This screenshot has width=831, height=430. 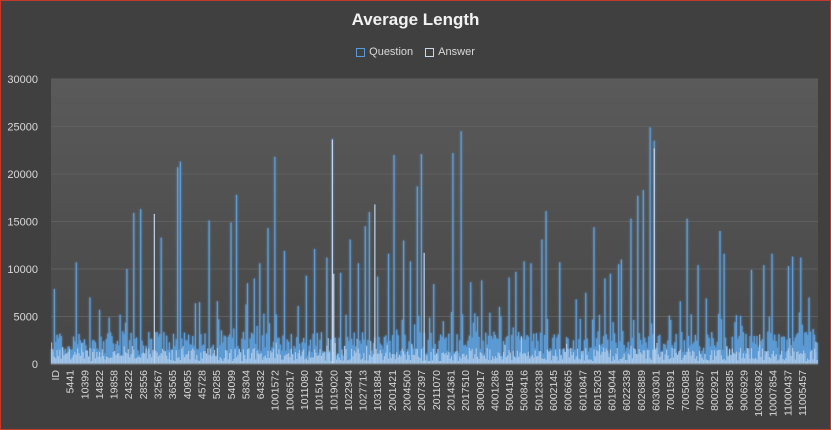 What do you see at coordinates (730, 390) in the screenshot?
I see `x-tick-label: 9002385` at bounding box center [730, 390].